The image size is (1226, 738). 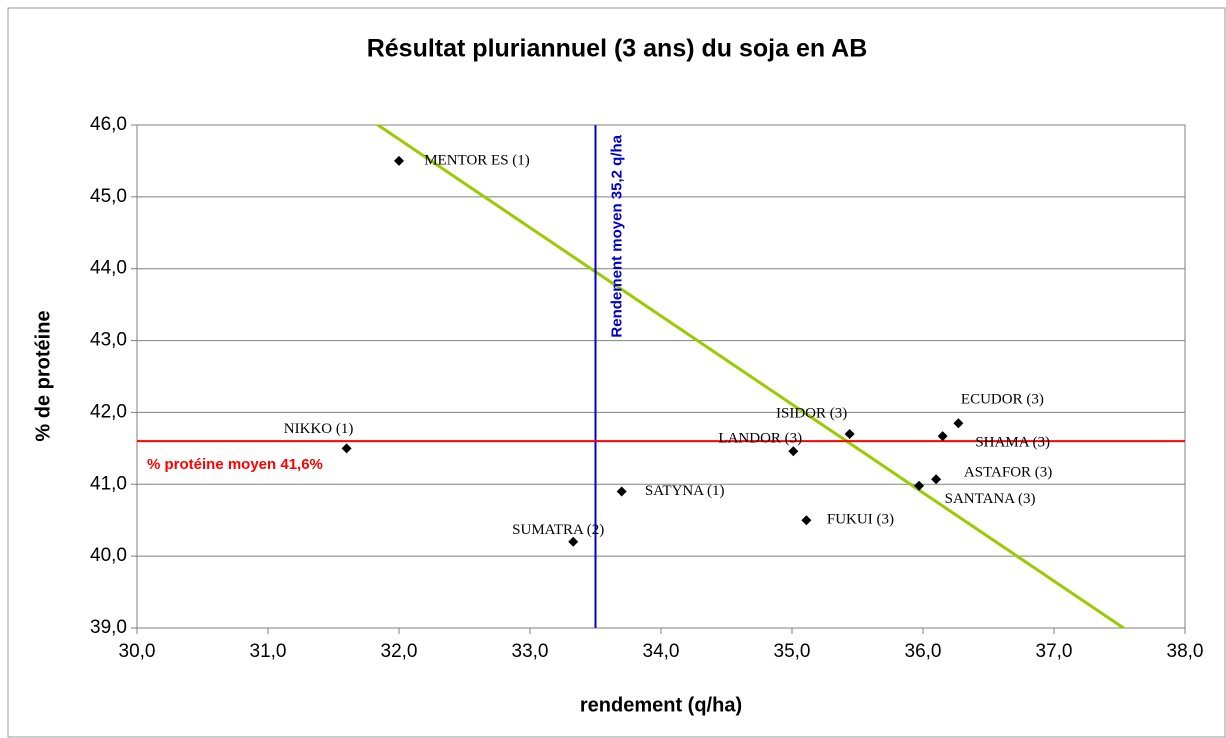 I want to click on x-tick-label: 32,0, so click(x=399, y=651).